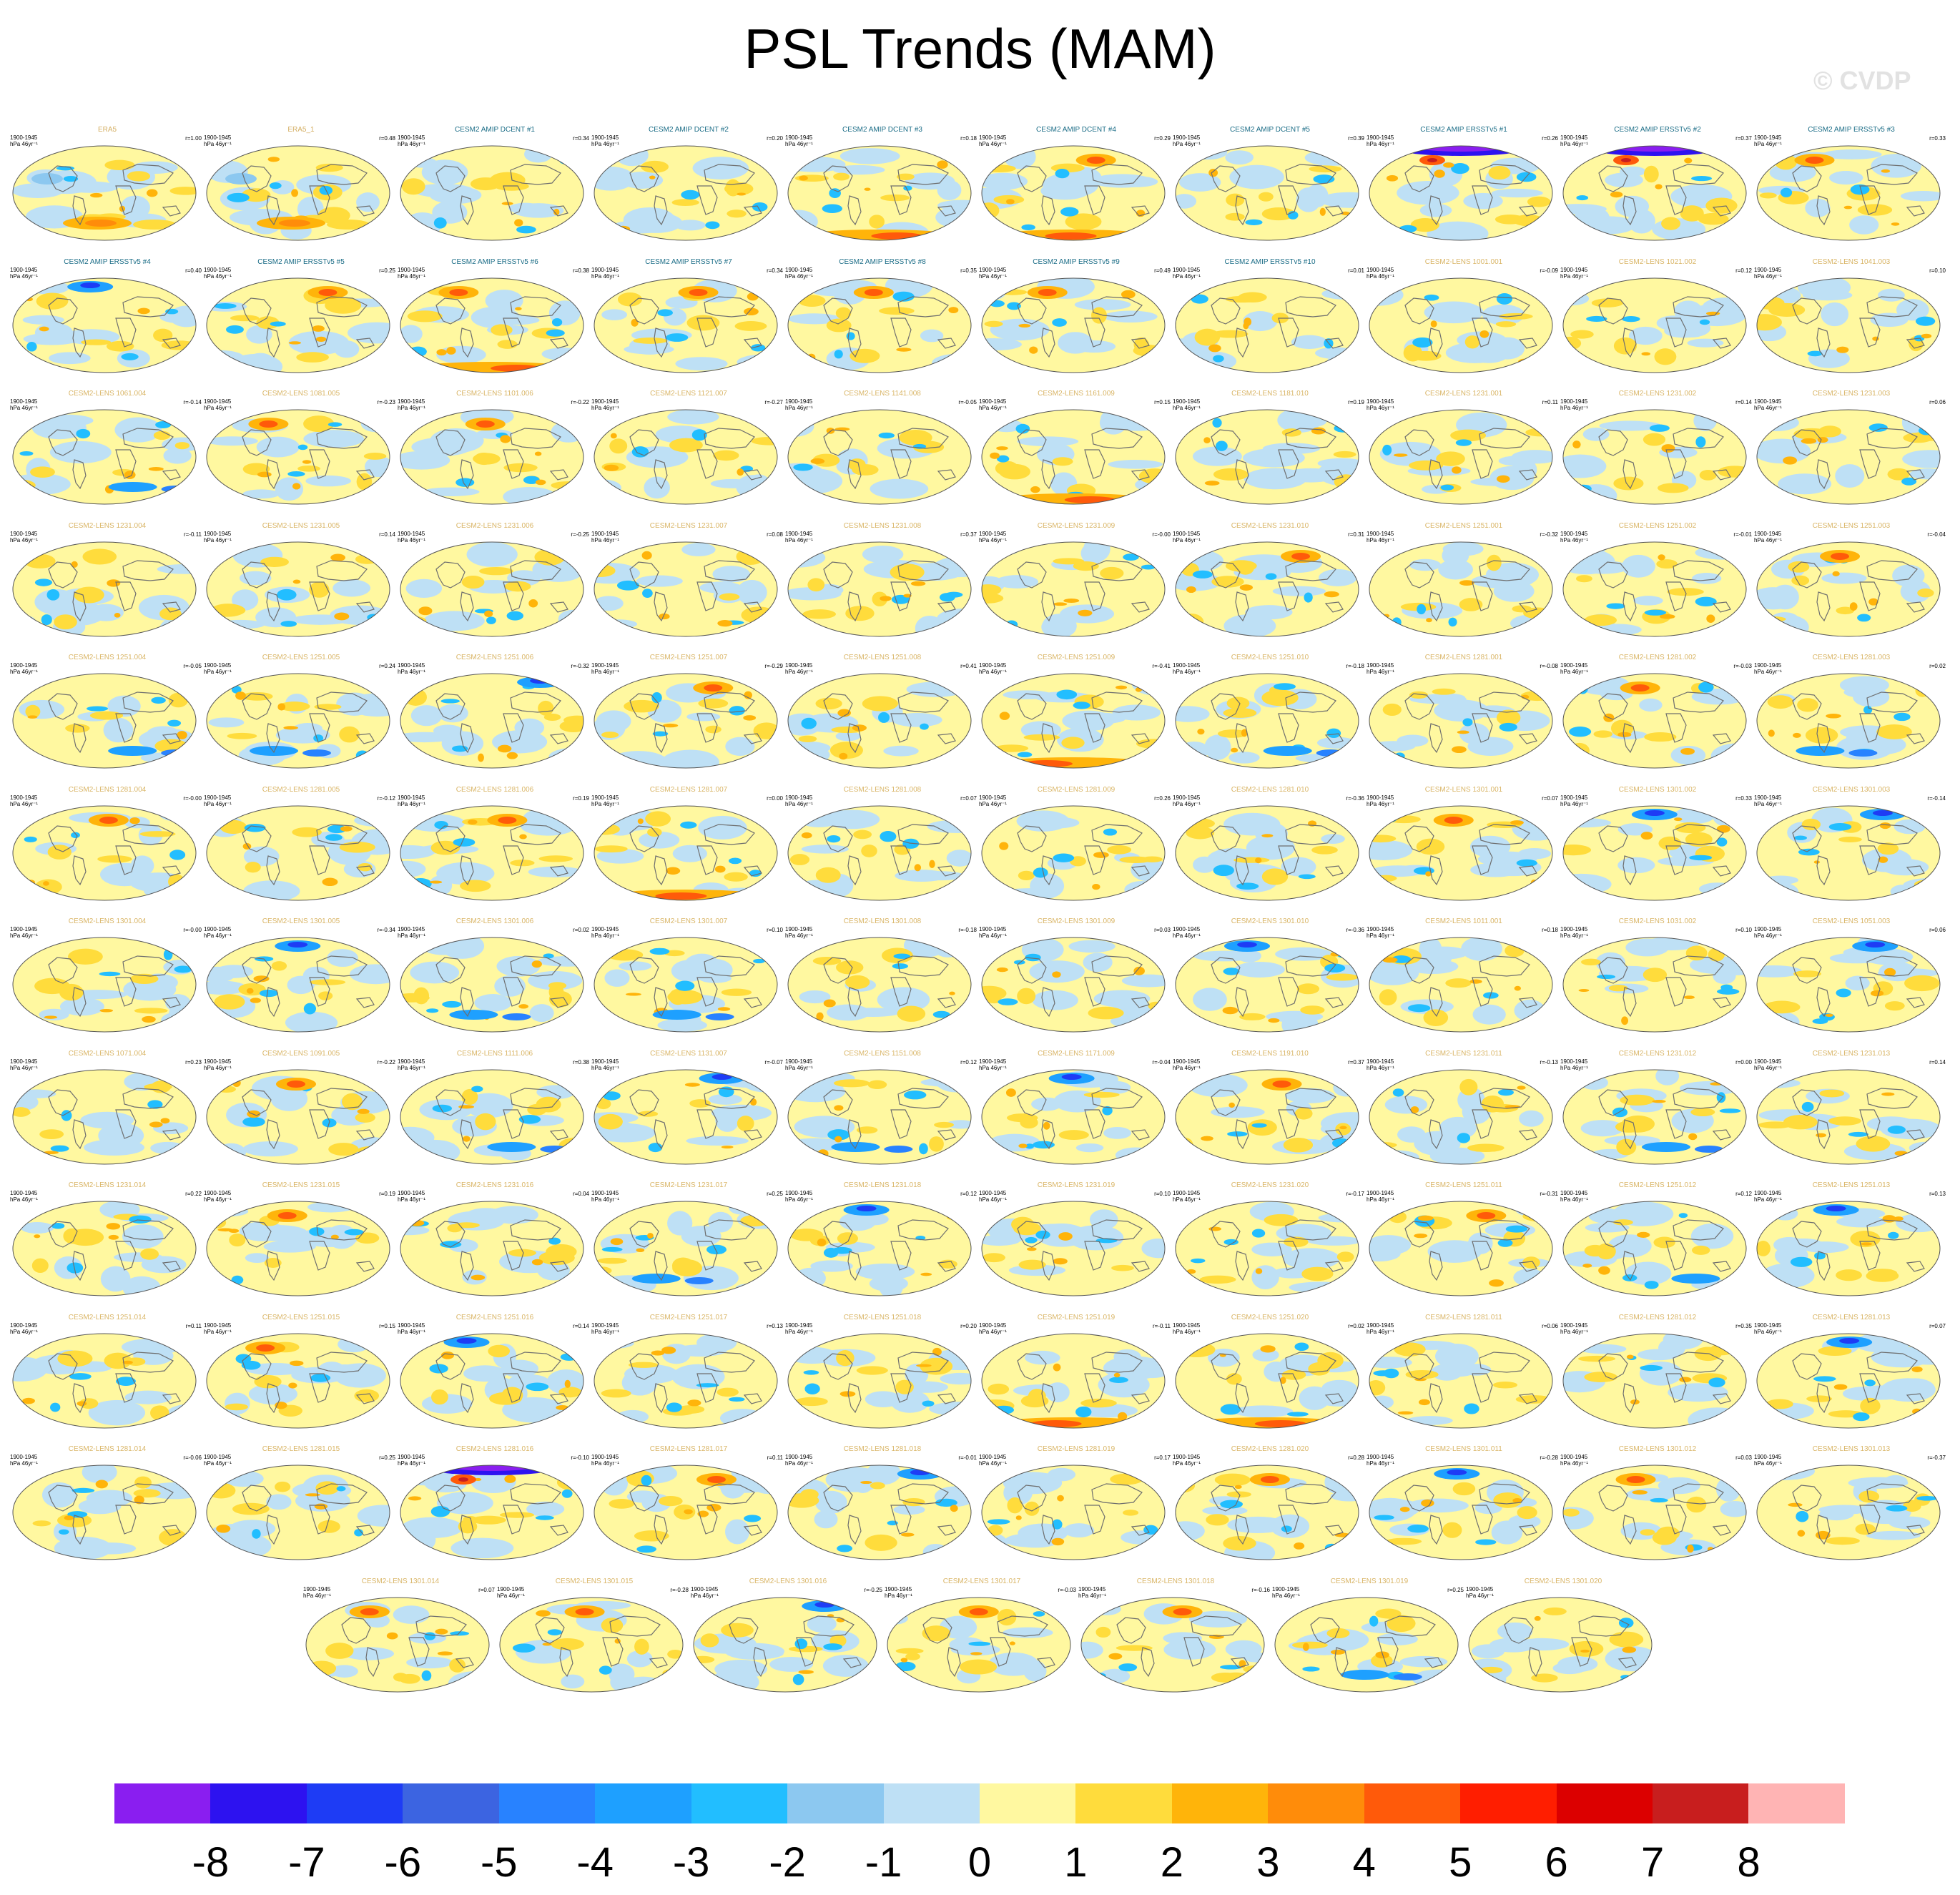 The height and width of the screenshot is (1895, 1960). Describe the element at coordinates (1743, 1325) in the screenshot. I see `panel-correlation: r=0.35` at that location.